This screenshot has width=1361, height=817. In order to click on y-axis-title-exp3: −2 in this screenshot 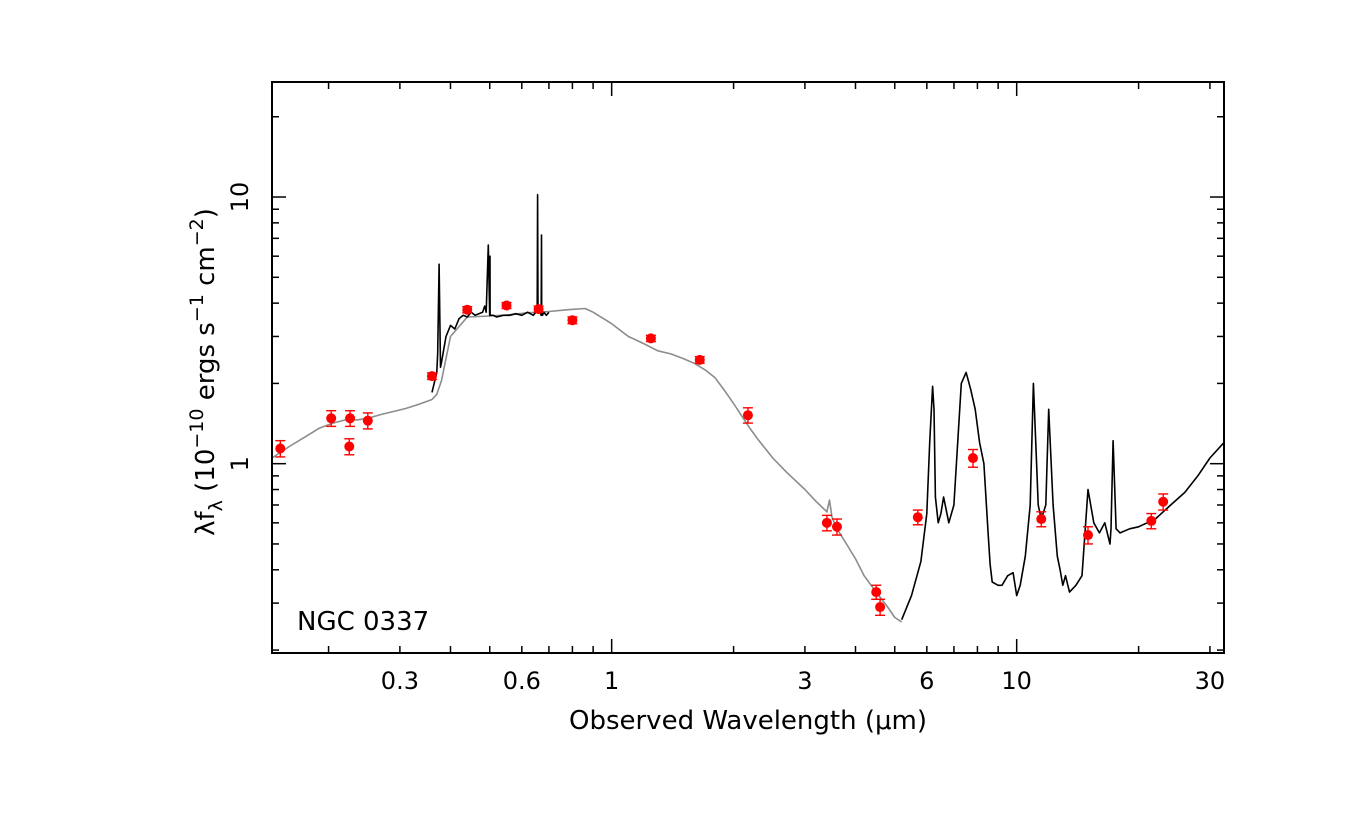, I will do `click(197, 232)`.